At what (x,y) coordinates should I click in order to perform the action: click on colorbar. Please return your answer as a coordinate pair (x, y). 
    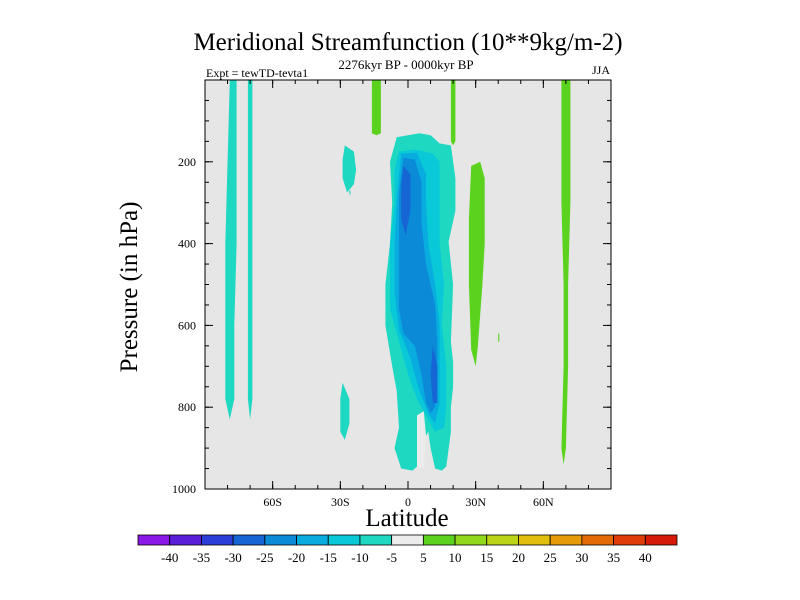
    Looking at the image, I should click on (407, 540).